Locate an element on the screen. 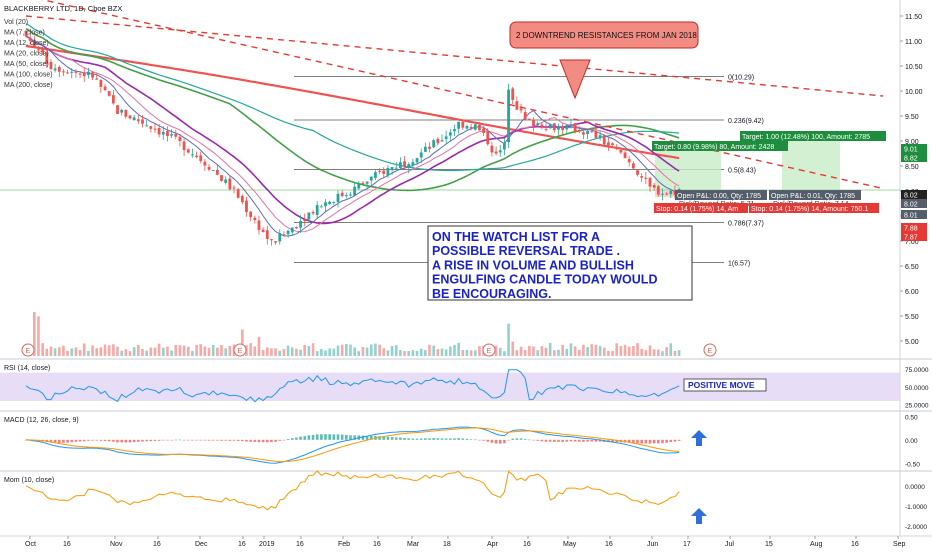  downtrend-resistance-line is located at coordinates (454, 56).